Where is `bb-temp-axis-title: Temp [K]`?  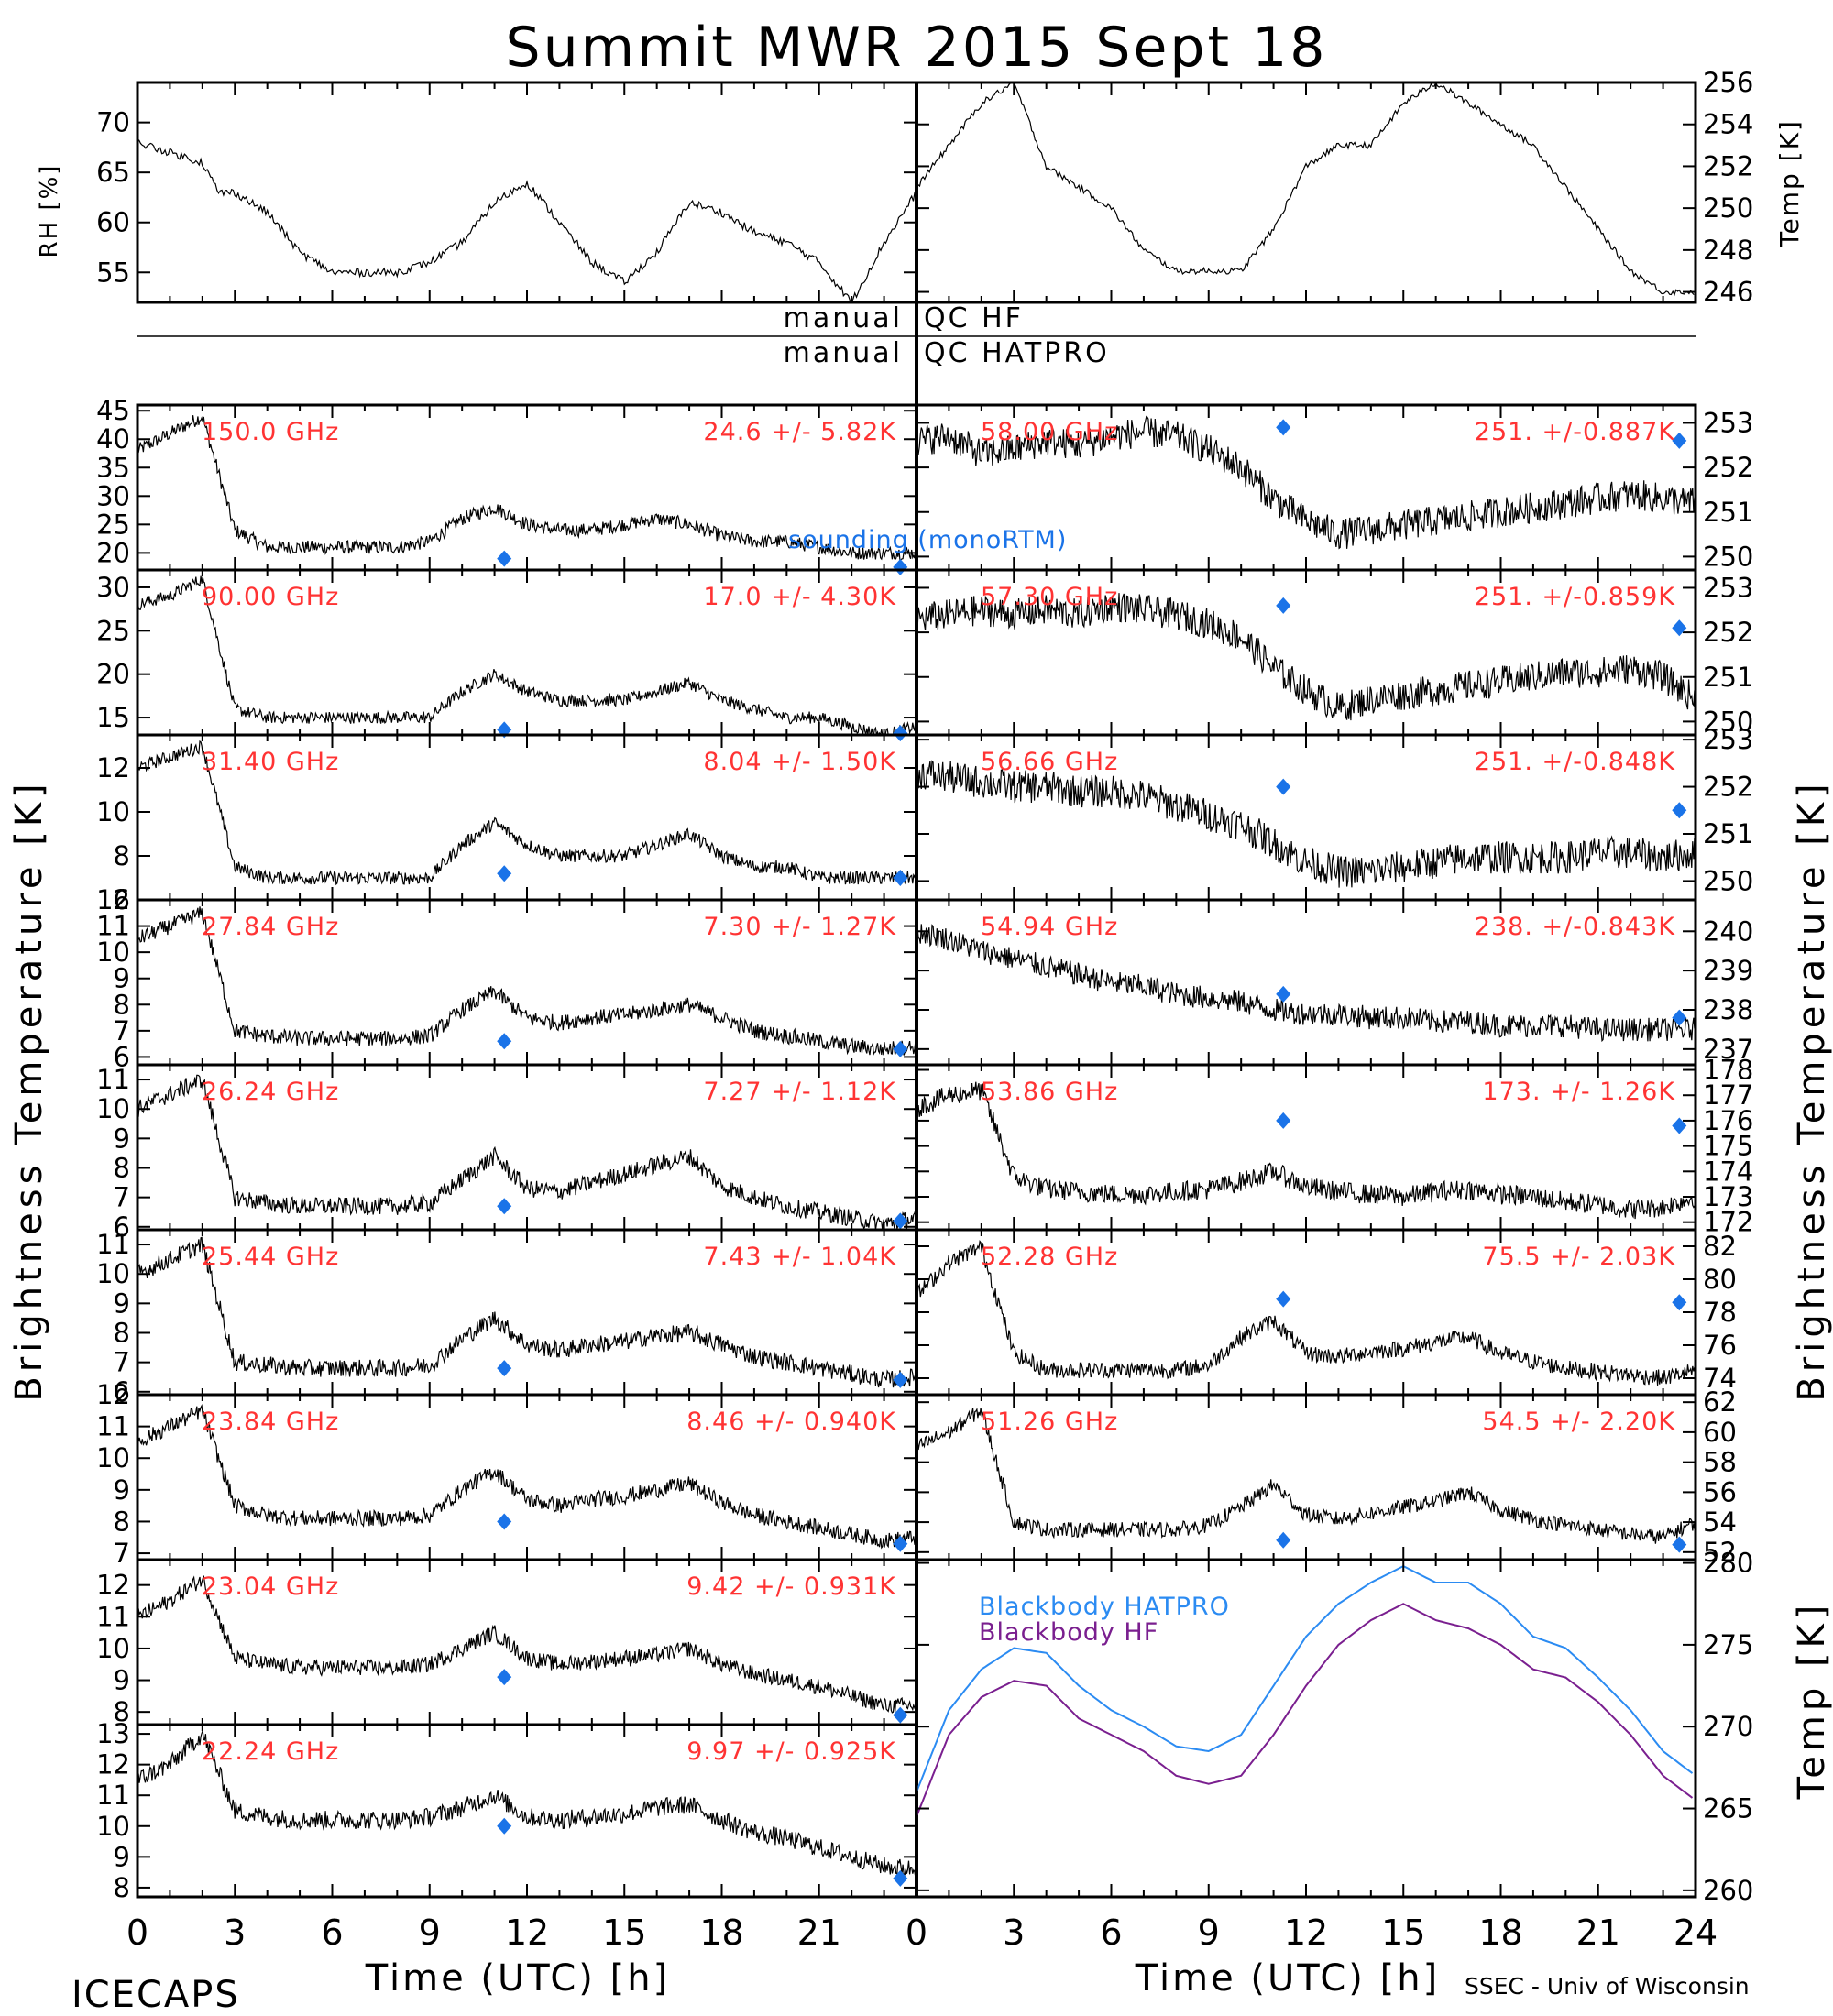 bb-temp-axis-title: Temp [K] is located at coordinates (1812, 1701).